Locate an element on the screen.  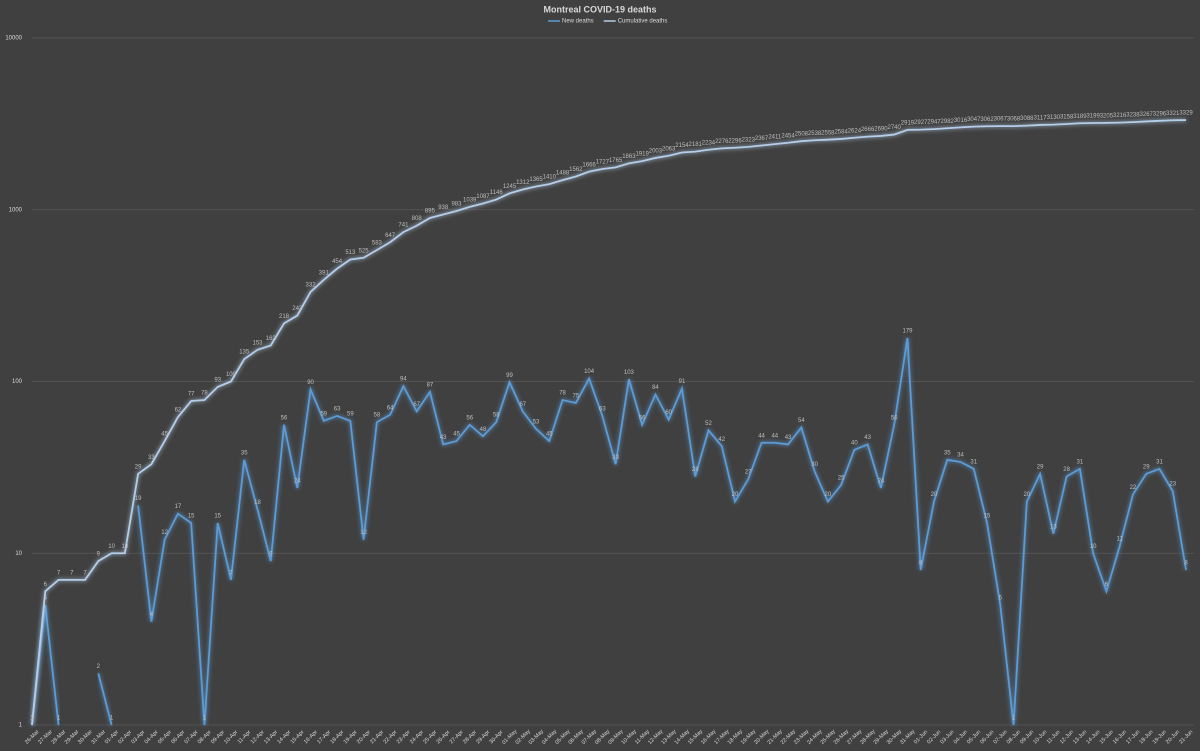
data-label: 63 is located at coordinates (602, 410).